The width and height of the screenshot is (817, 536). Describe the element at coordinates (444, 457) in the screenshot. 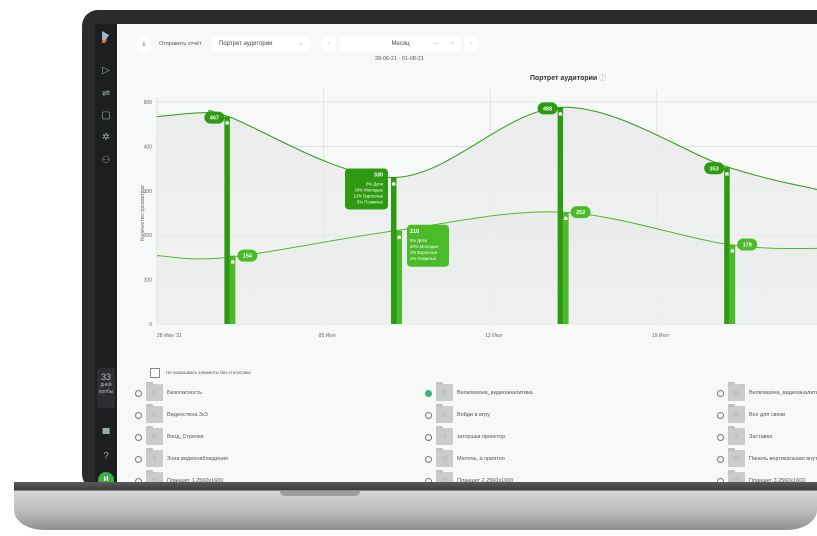

I see `folder-icon: М` at that location.